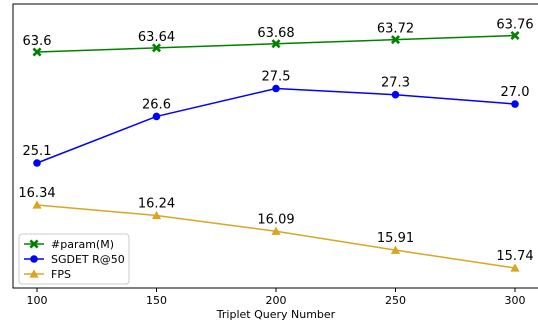 Image resolution: width=538 pixels, height=322 pixels. I want to click on legend-item: #param(M), so click(69, 244).